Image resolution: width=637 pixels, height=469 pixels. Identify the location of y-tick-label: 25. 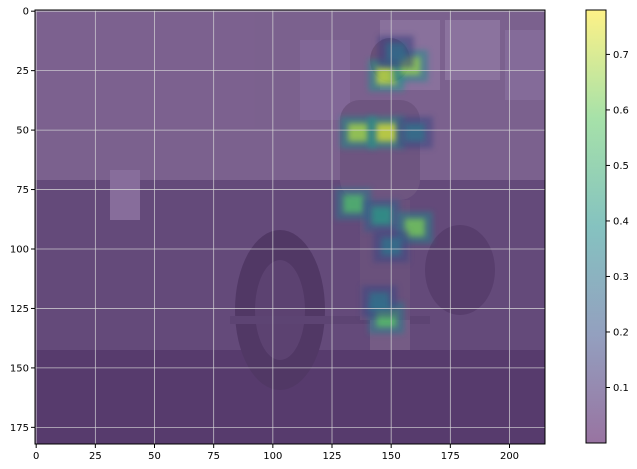
(22, 71).